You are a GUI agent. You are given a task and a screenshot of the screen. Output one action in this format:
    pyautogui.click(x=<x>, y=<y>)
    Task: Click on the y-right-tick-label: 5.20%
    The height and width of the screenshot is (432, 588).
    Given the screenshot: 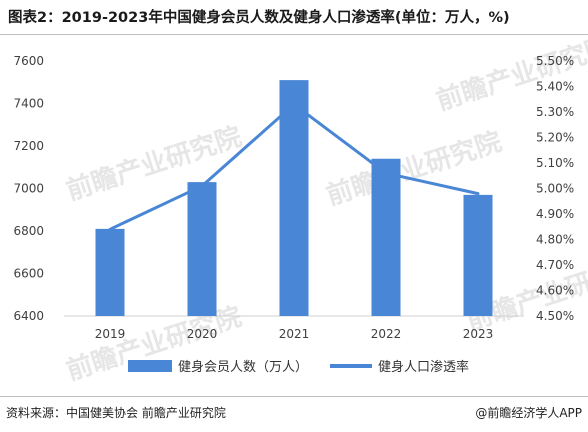 What is the action you would take?
    pyautogui.click(x=555, y=138)
    